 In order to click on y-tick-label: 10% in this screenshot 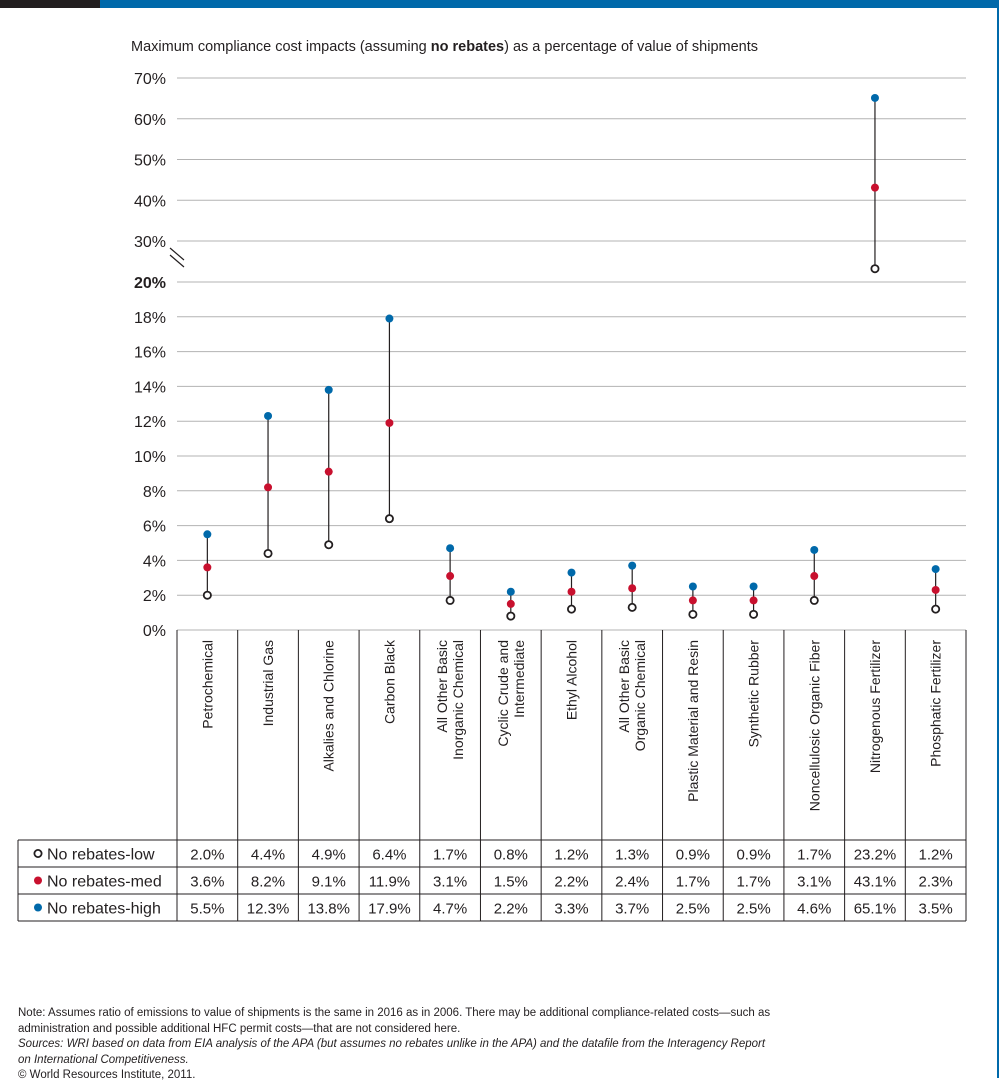, I will do `click(150, 457)`.